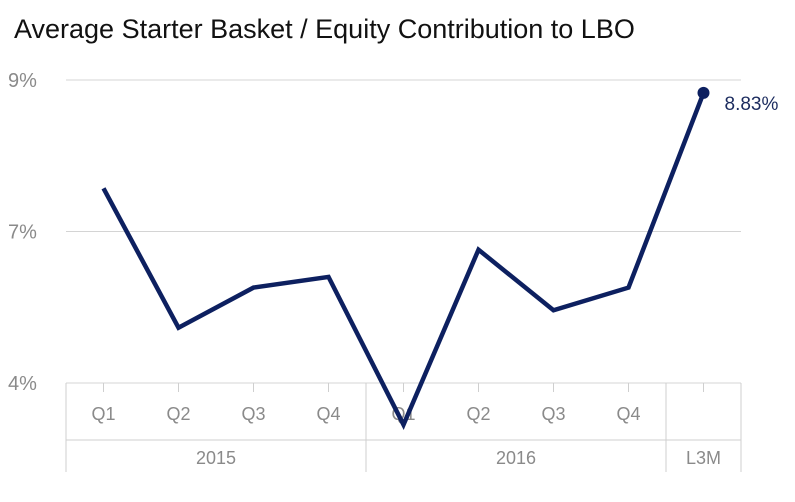  What do you see at coordinates (216, 458) in the screenshot?
I see `group-label: 2015` at bounding box center [216, 458].